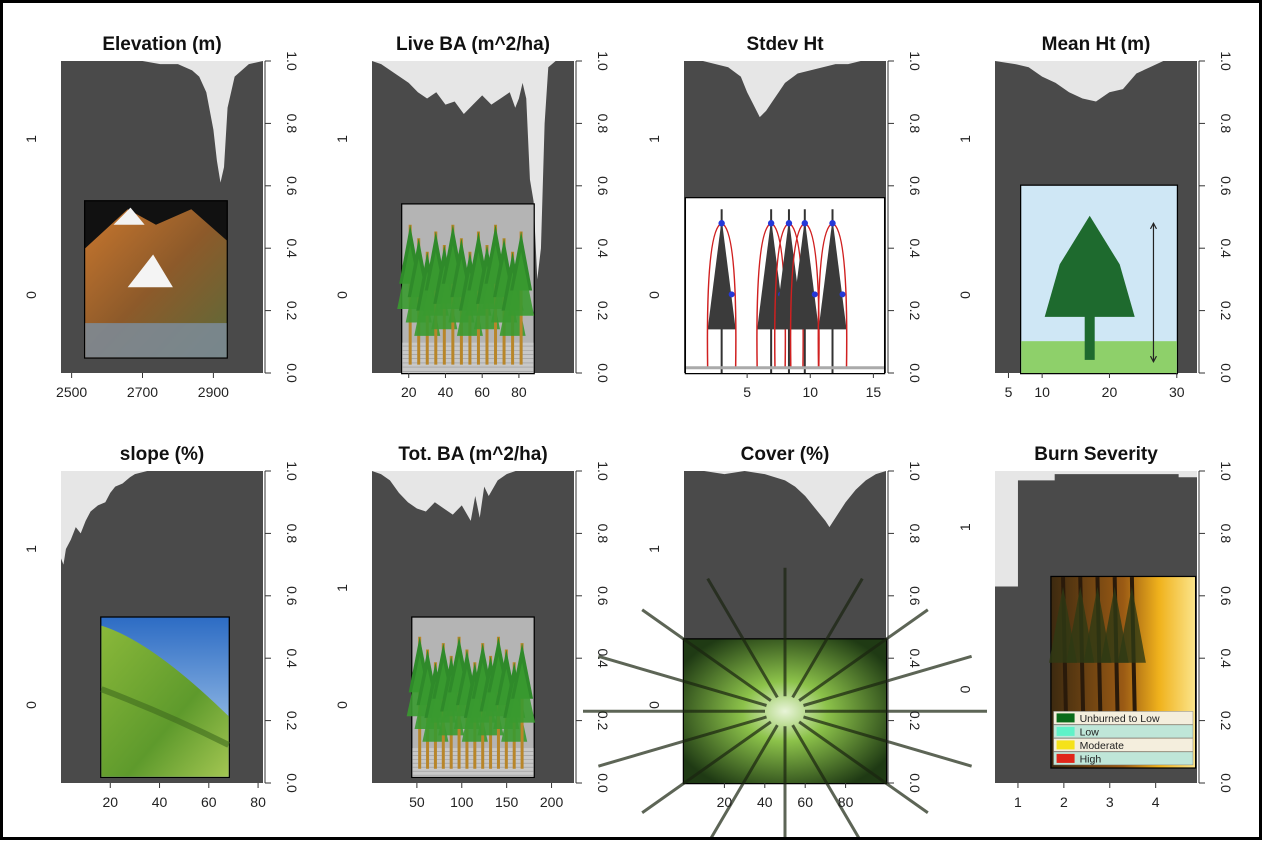 Image resolution: width=1262 pixels, height=842 pixels. Describe the element at coordinates (1102, 746) in the screenshot. I see `legend-label: Moderate` at that location.